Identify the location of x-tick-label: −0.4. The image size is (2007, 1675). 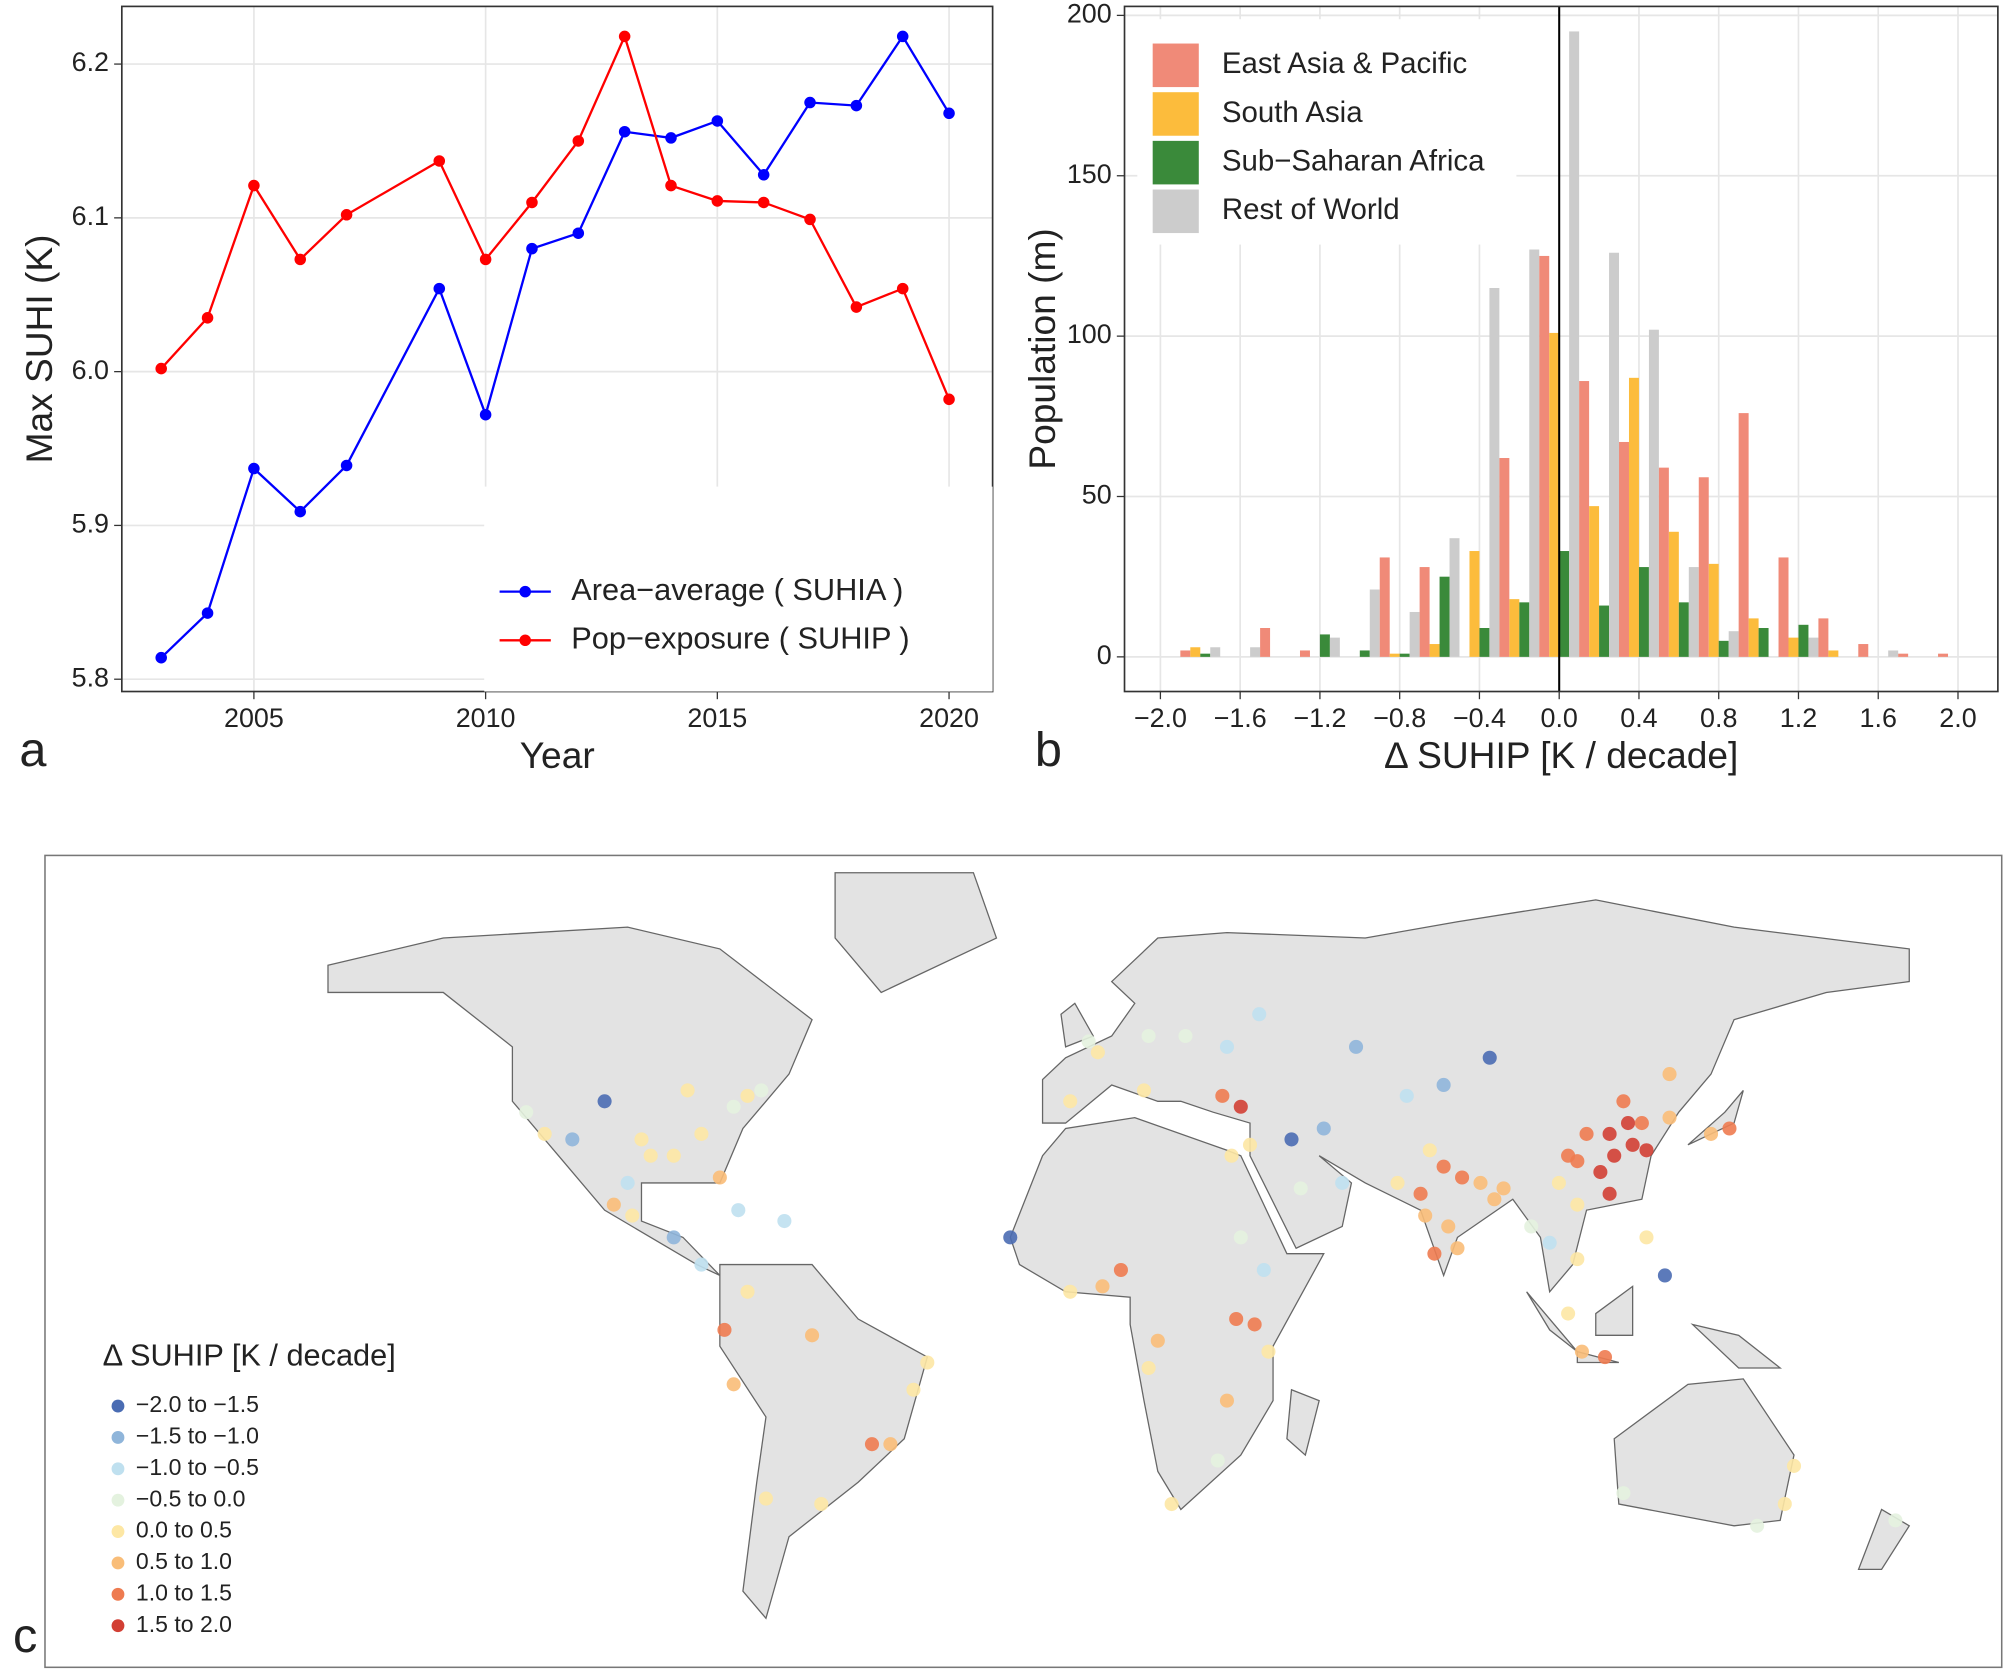
(1479, 718).